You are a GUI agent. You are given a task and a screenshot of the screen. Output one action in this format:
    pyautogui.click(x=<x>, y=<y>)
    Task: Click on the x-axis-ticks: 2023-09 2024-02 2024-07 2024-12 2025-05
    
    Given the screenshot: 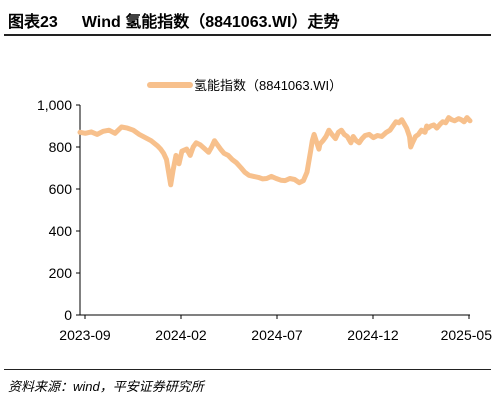 What is the action you would take?
    pyautogui.click(x=275, y=329)
    